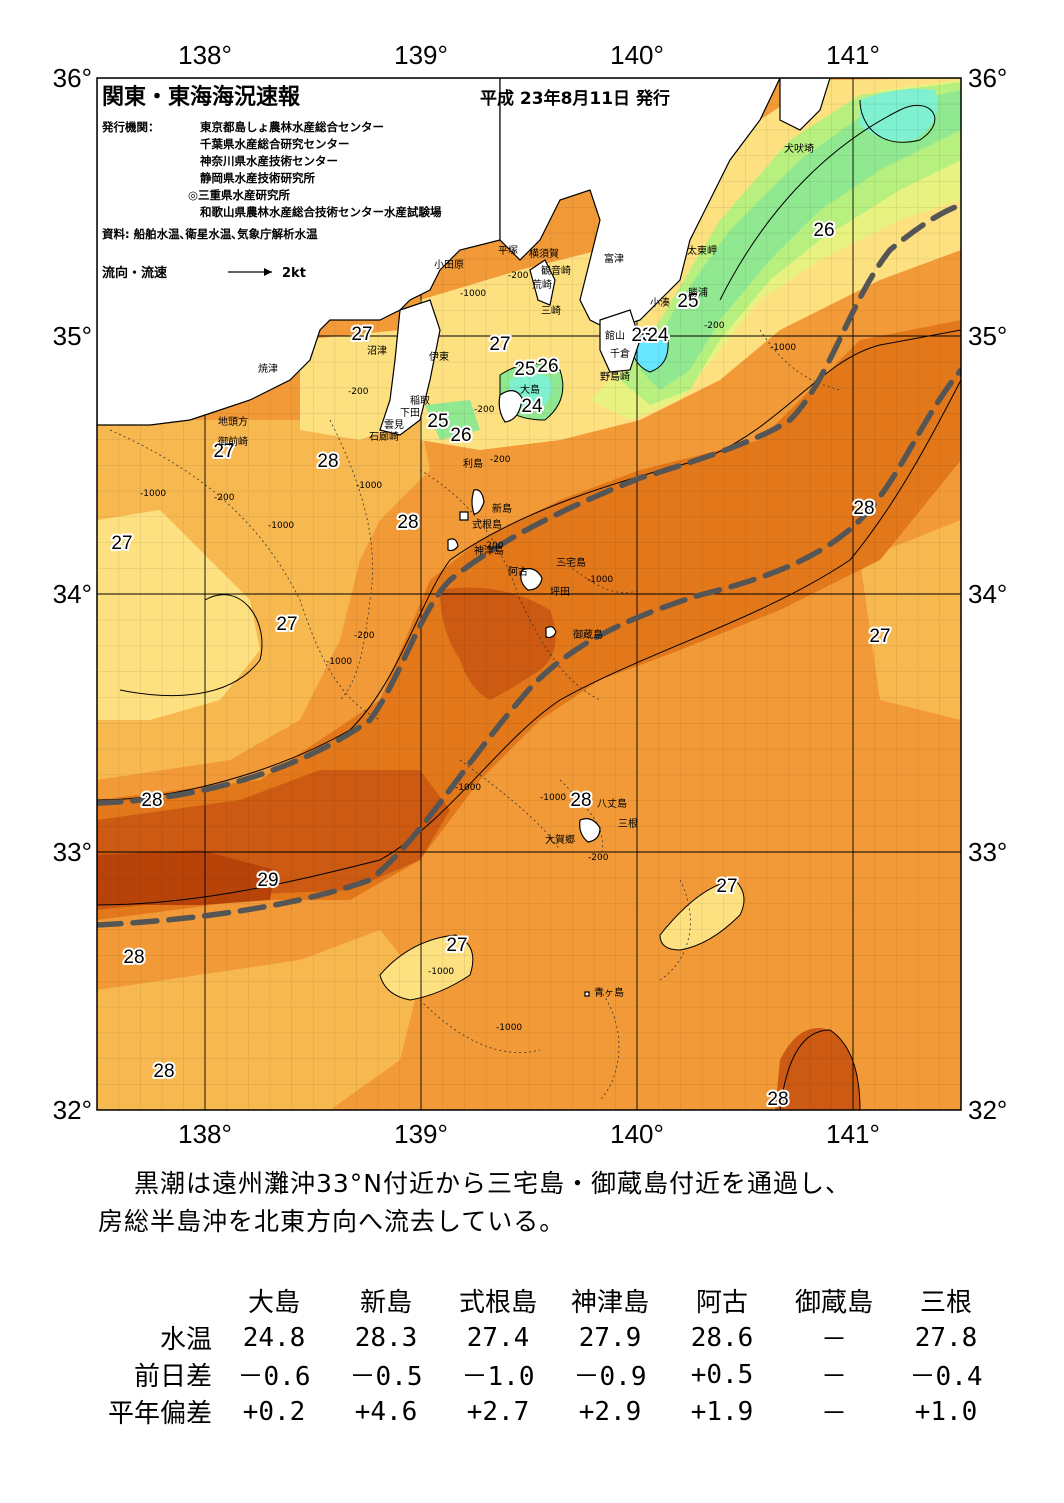 The height and width of the screenshot is (1503, 1064). I want to click on issue-date: 平成 23年8月11日 発行, so click(575, 98).